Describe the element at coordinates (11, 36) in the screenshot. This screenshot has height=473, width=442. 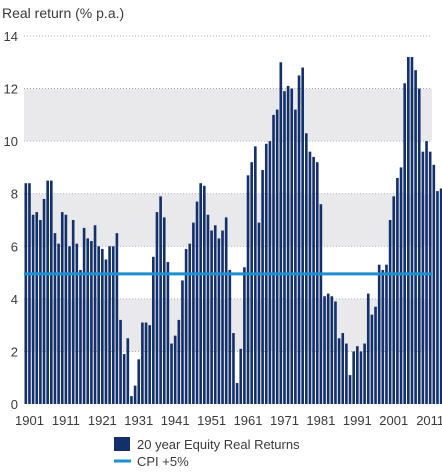
I see `y-tick-label: 14` at that location.